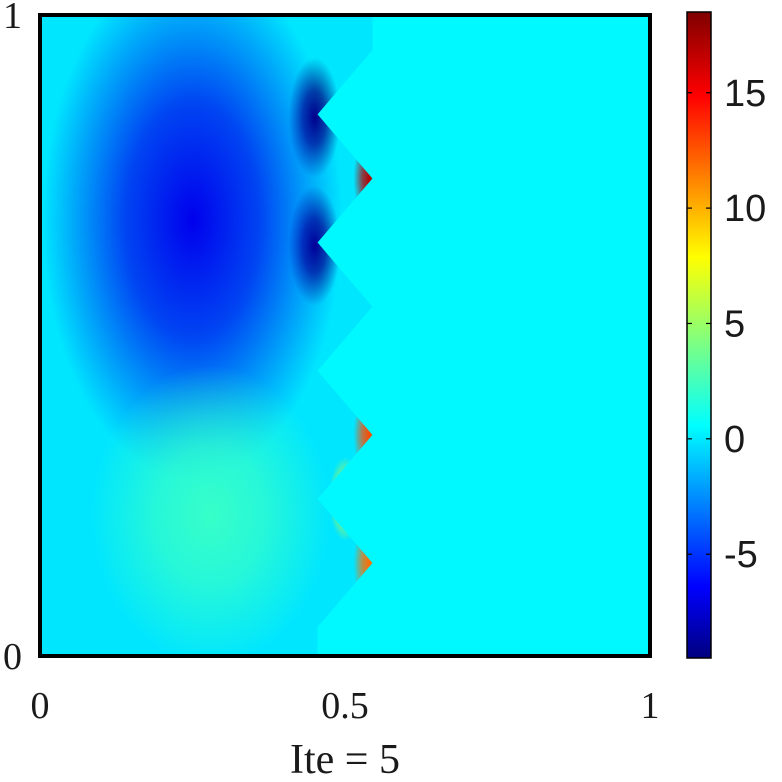 Image resolution: width=782 pixels, height=782 pixels. Describe the element at coordinates (734, 440) in the screenshot. I see `colorbar-tick-label: 0` at that location.